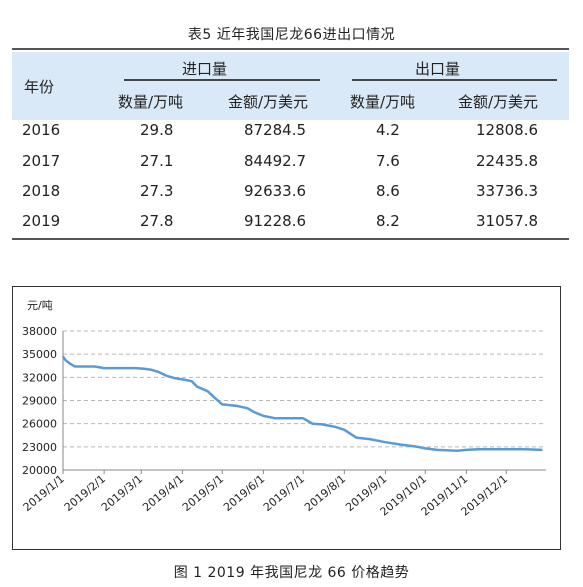 The width and height of the screenshot is (583, 587). I want to click on x-tick-label: 2019/5/1, so click(203, 493).